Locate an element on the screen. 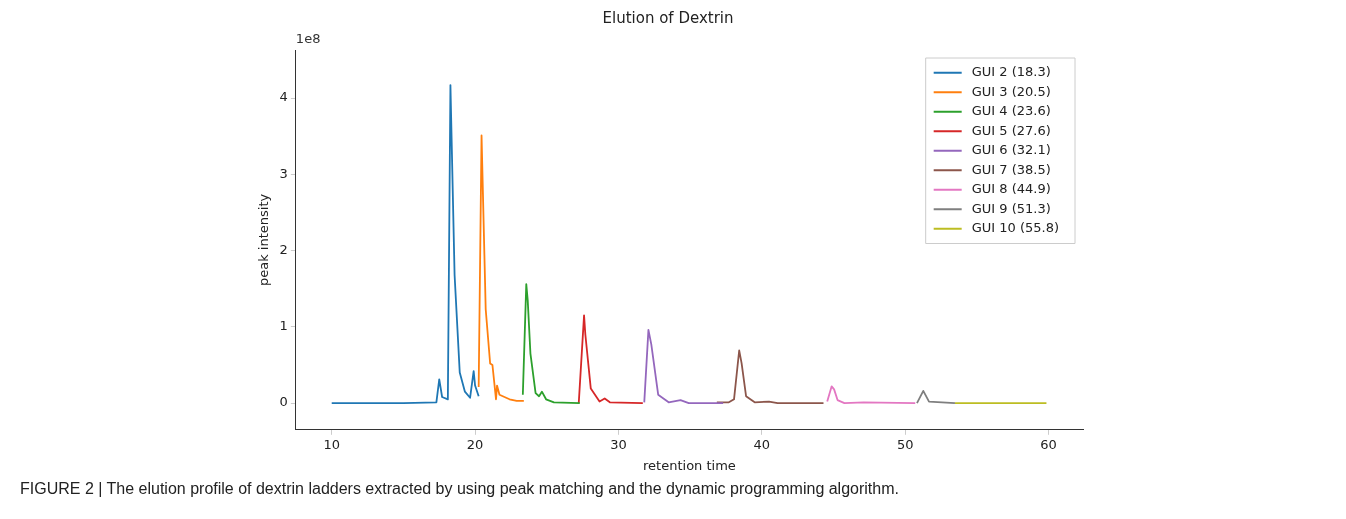 This screenshot has width=1346, height=519. text: 1e8 is located at coordinates (308, 38).